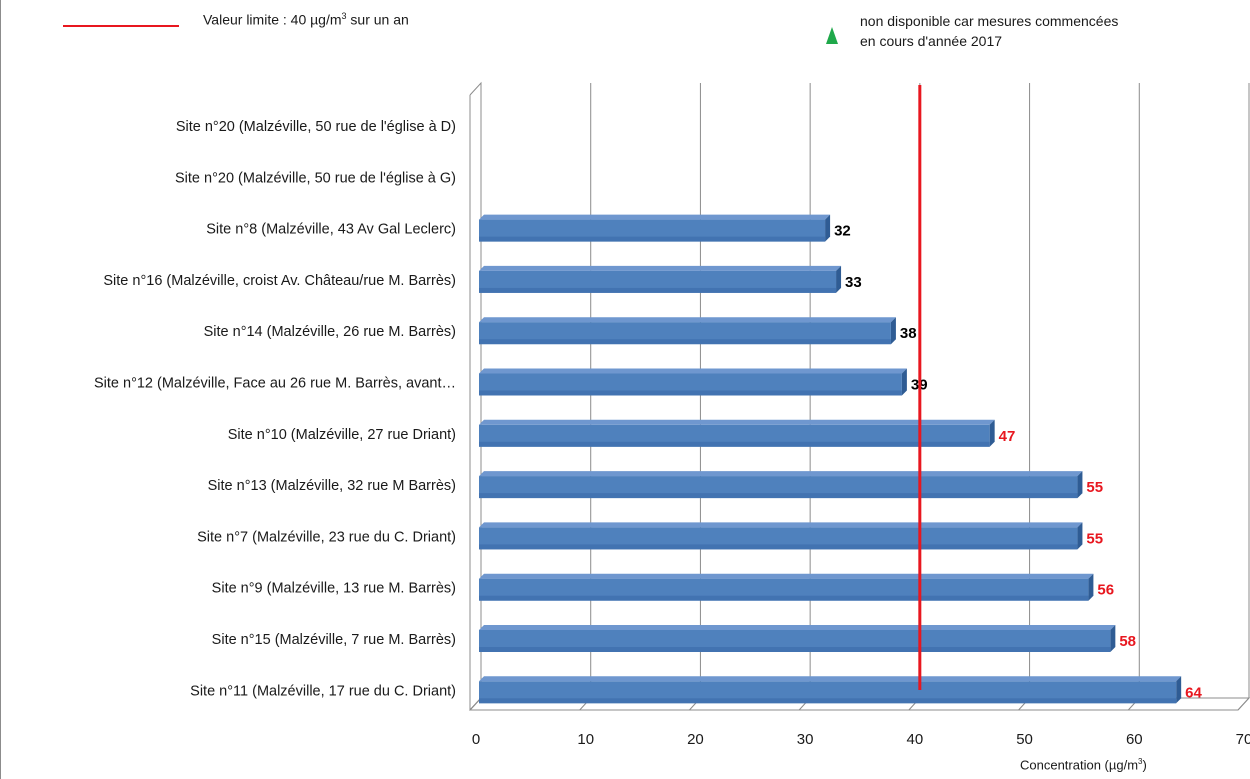 The width and height of the screenshot is (1250, 779). I want to click on data-label: 58, so click(1127, 641).